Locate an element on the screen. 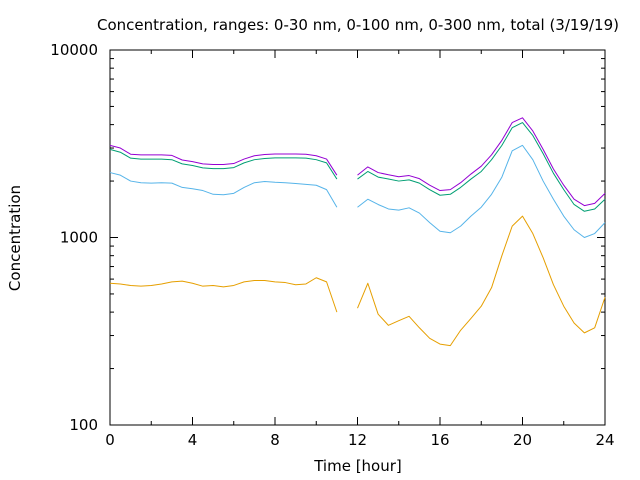  x-tick-label: 24 is located at coordinates (604, 440).